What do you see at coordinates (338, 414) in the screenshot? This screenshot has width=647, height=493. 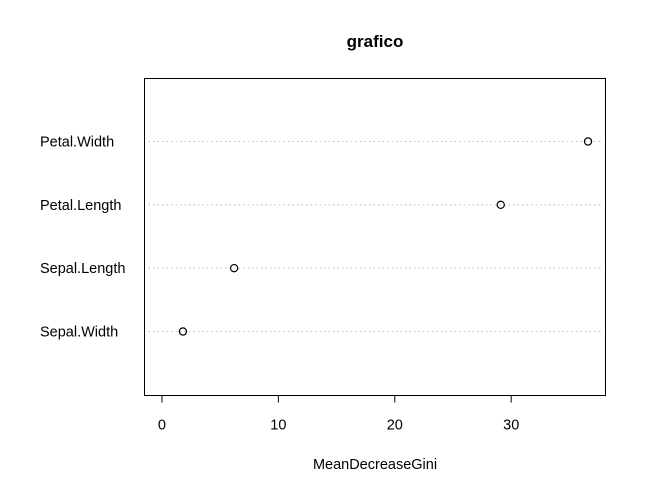 I see `x-axis: 0 10 20 30` at bounding box center [338, 414].